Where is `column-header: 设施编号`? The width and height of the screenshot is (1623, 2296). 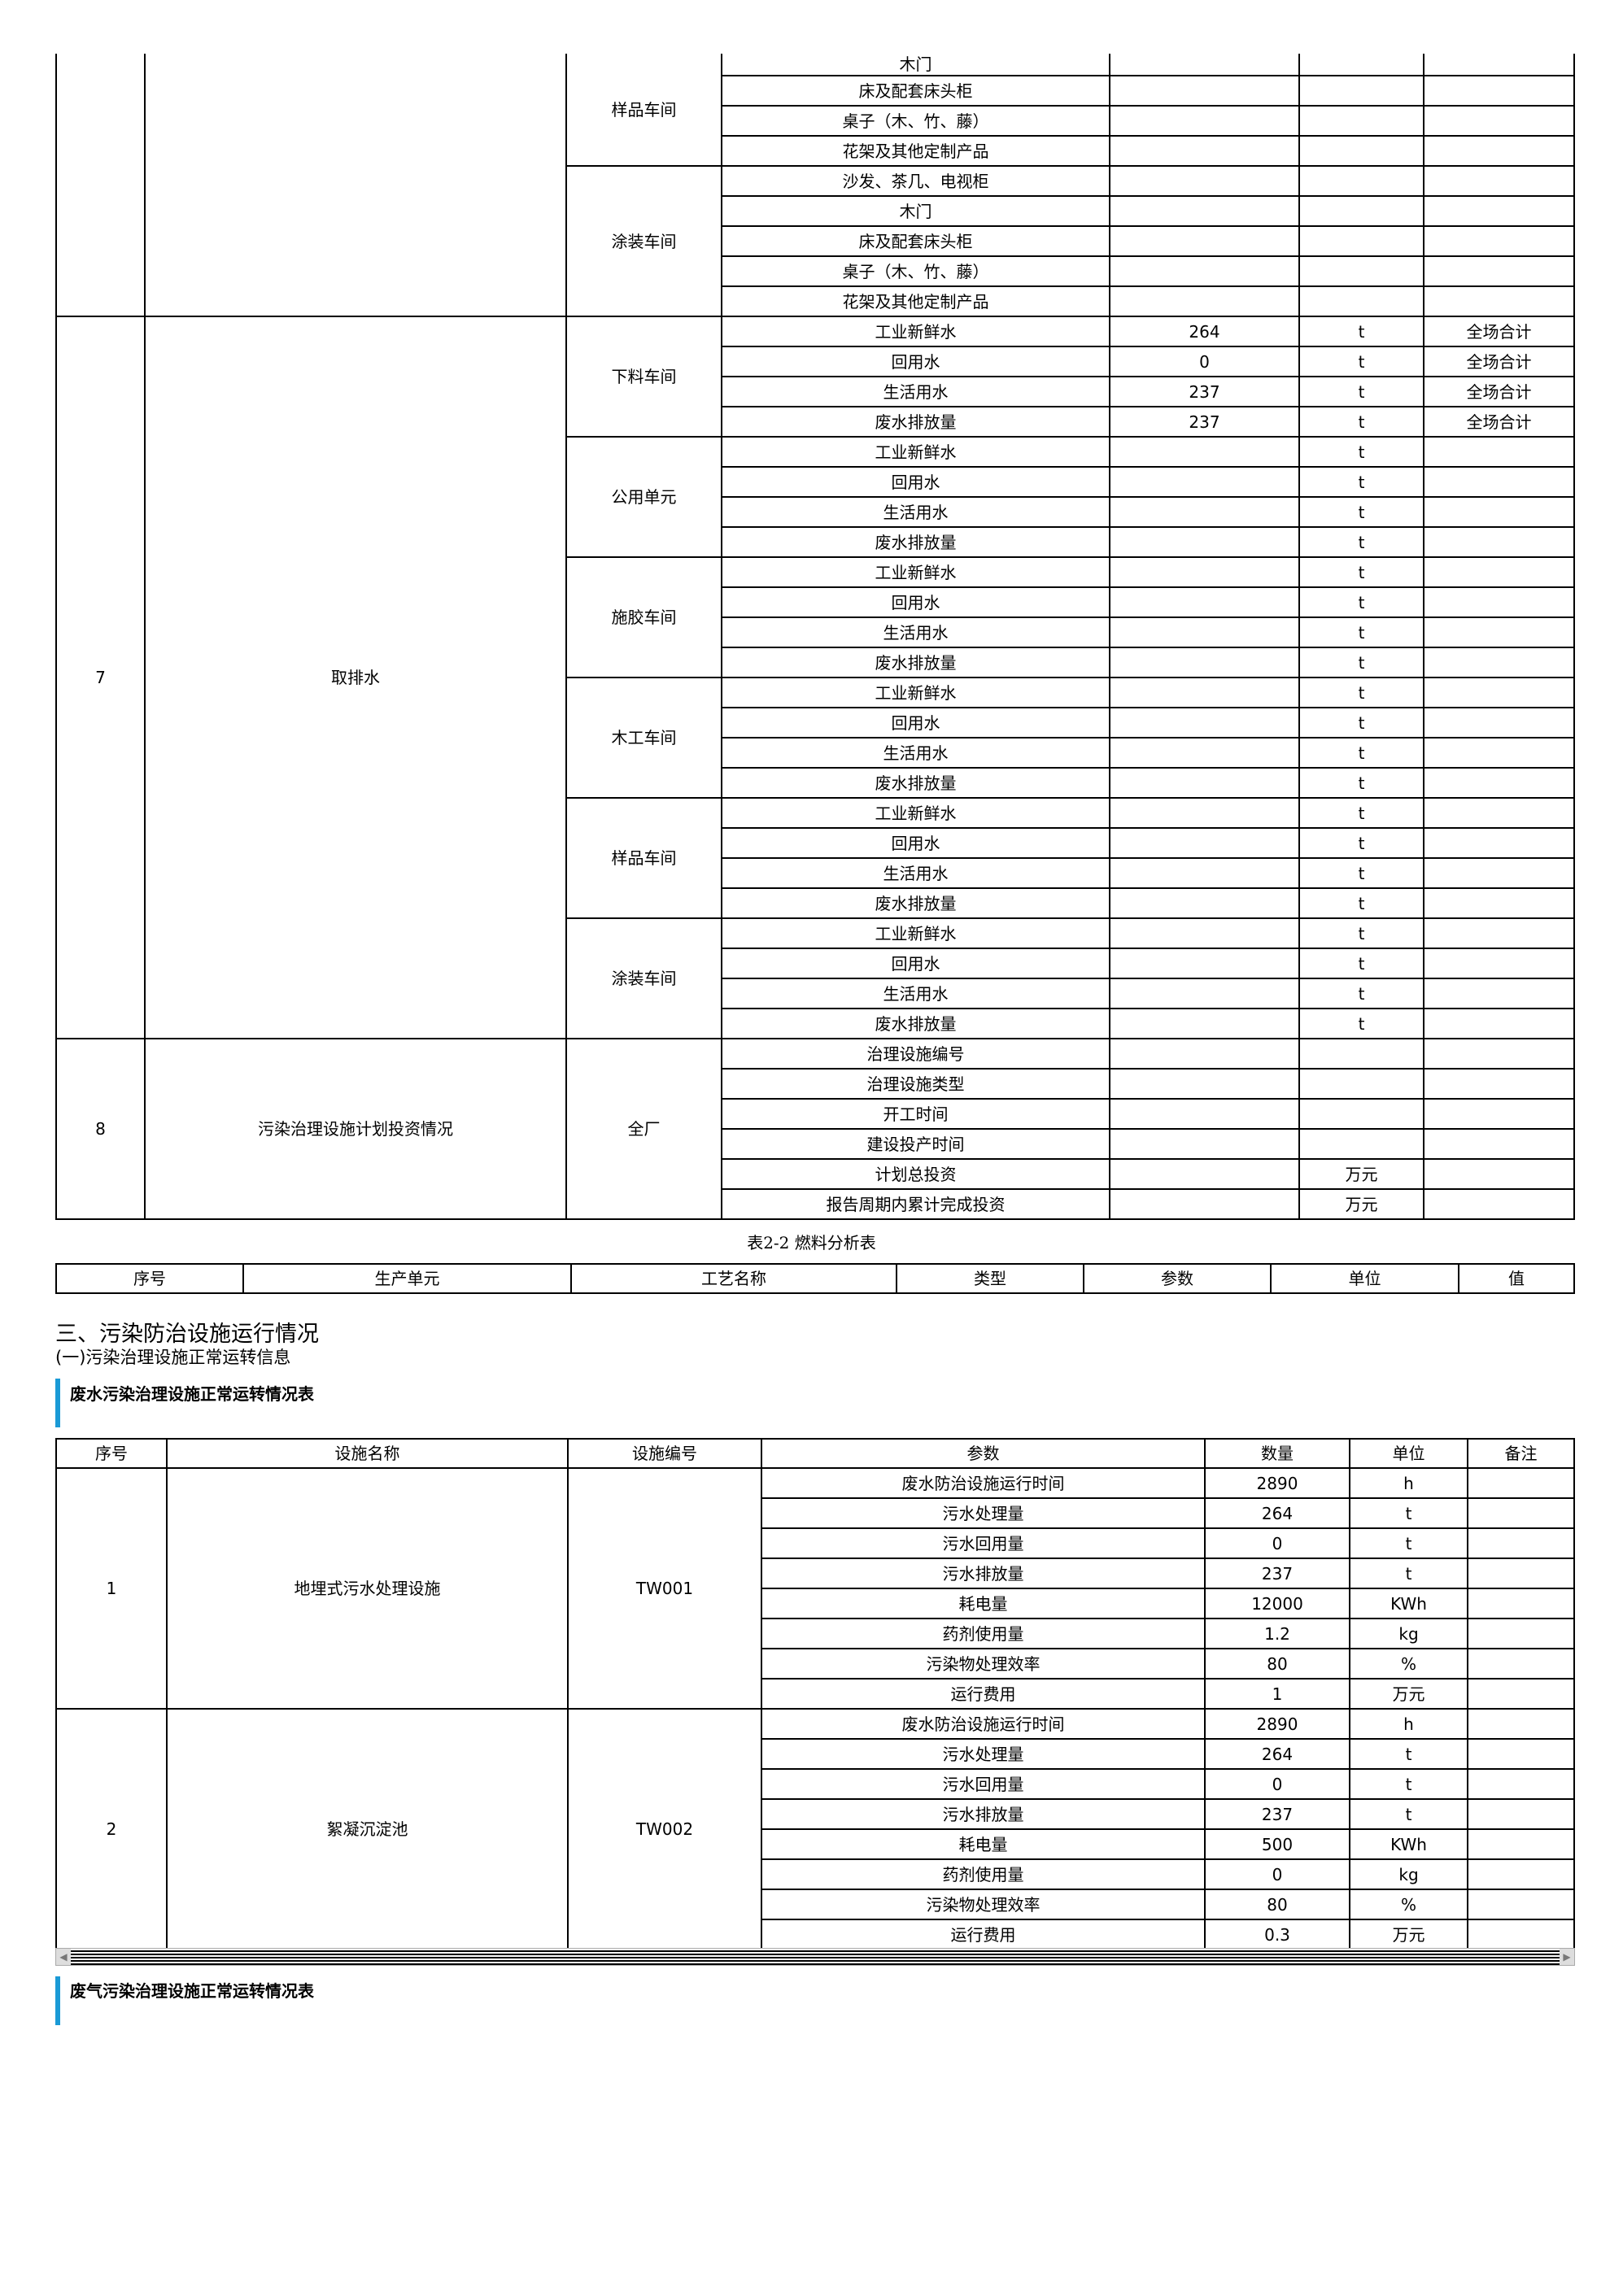 column-header: 设施编号 is located at coordinates (665, 1454).